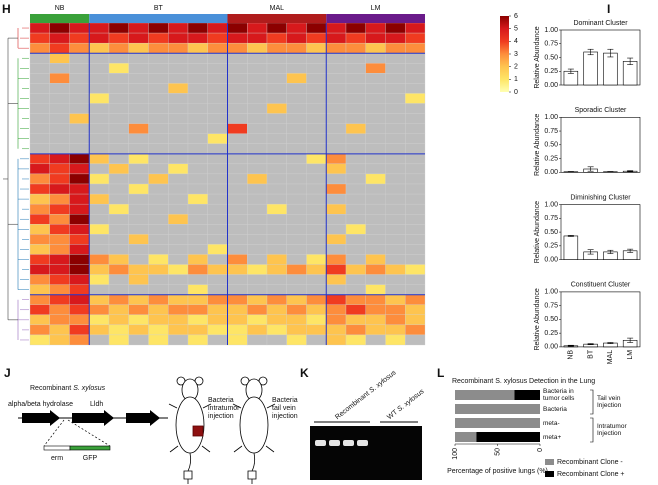 The image size is (658, 485). Describe the element at coordinates (375, 18) in the screenshot. I see `group-bar` at that location.